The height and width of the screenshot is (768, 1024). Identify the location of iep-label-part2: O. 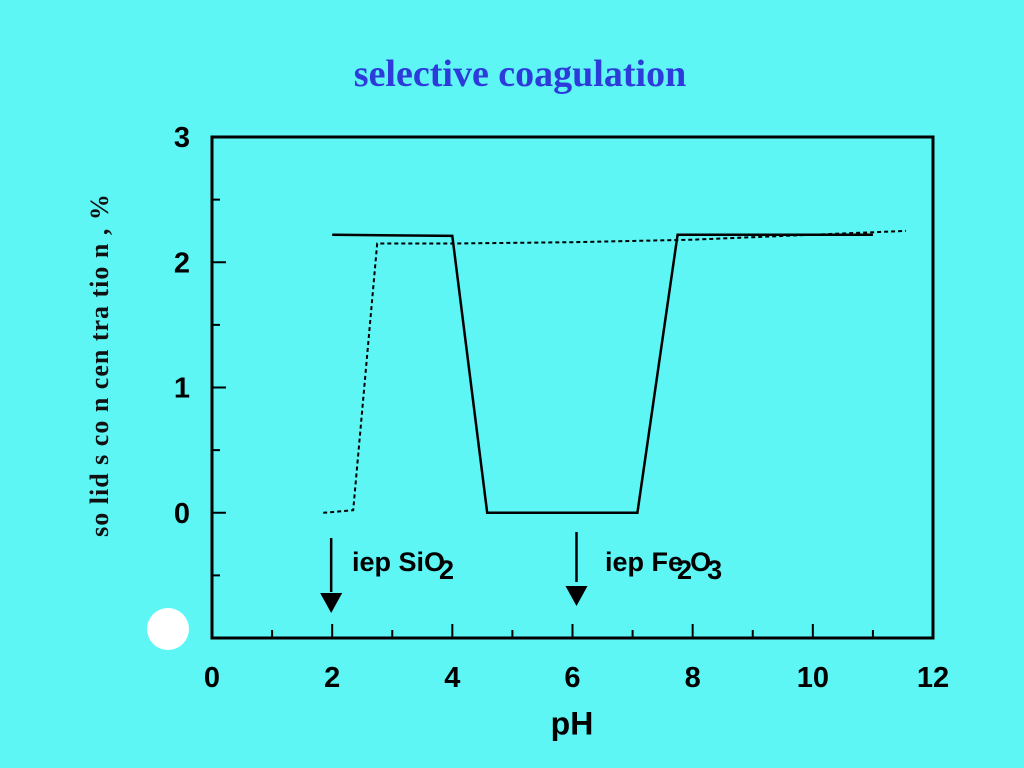
(700, 562).